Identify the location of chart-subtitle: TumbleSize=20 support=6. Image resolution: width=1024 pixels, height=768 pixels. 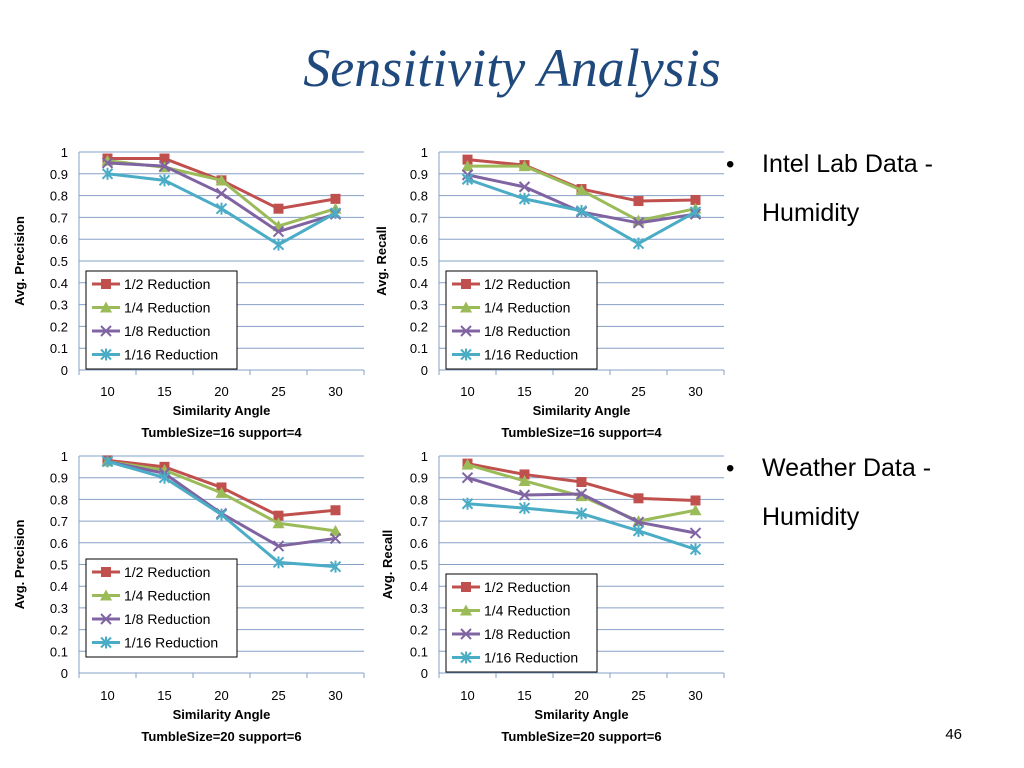
(581, 736).